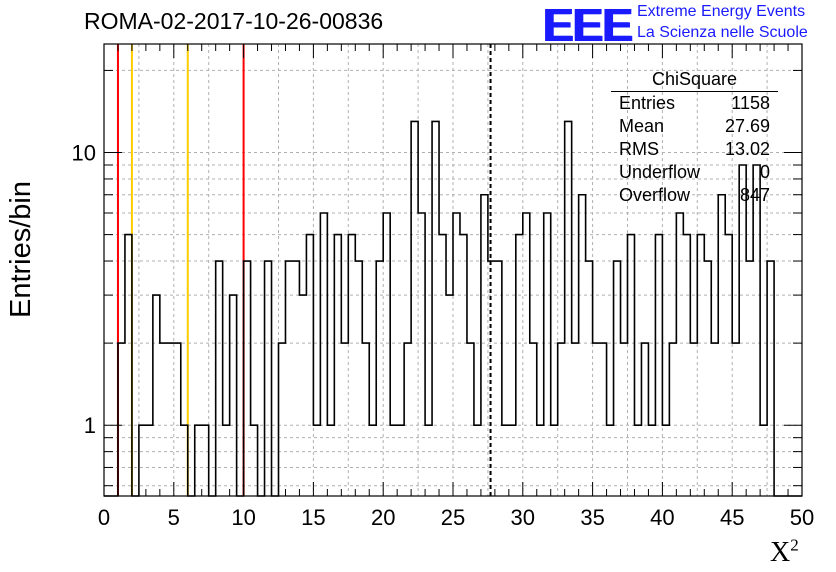 This screenshot has width=836, height=572. What do you see at coordinates (174, 517) in the screenshot?
I see `x-tick-label: 5` at bounding box center [174, 517].